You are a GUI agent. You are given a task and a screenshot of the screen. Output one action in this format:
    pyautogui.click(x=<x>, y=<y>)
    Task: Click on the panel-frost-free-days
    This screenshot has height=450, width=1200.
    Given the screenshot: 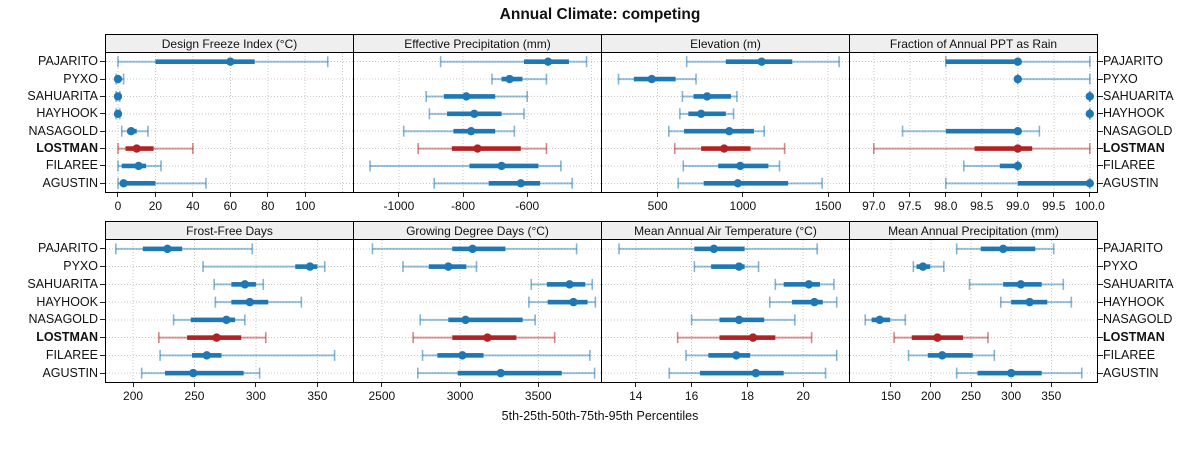 What is the action you would take?
    pyautogui.click(x=229, y=311)
    